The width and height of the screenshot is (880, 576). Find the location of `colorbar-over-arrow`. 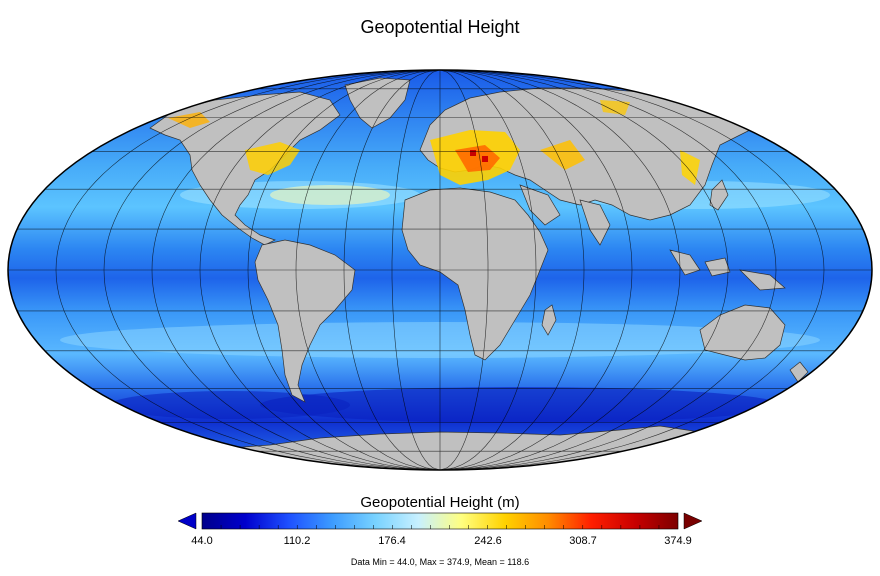

colorbar-over-arrow is located at coordinates (693, 521).